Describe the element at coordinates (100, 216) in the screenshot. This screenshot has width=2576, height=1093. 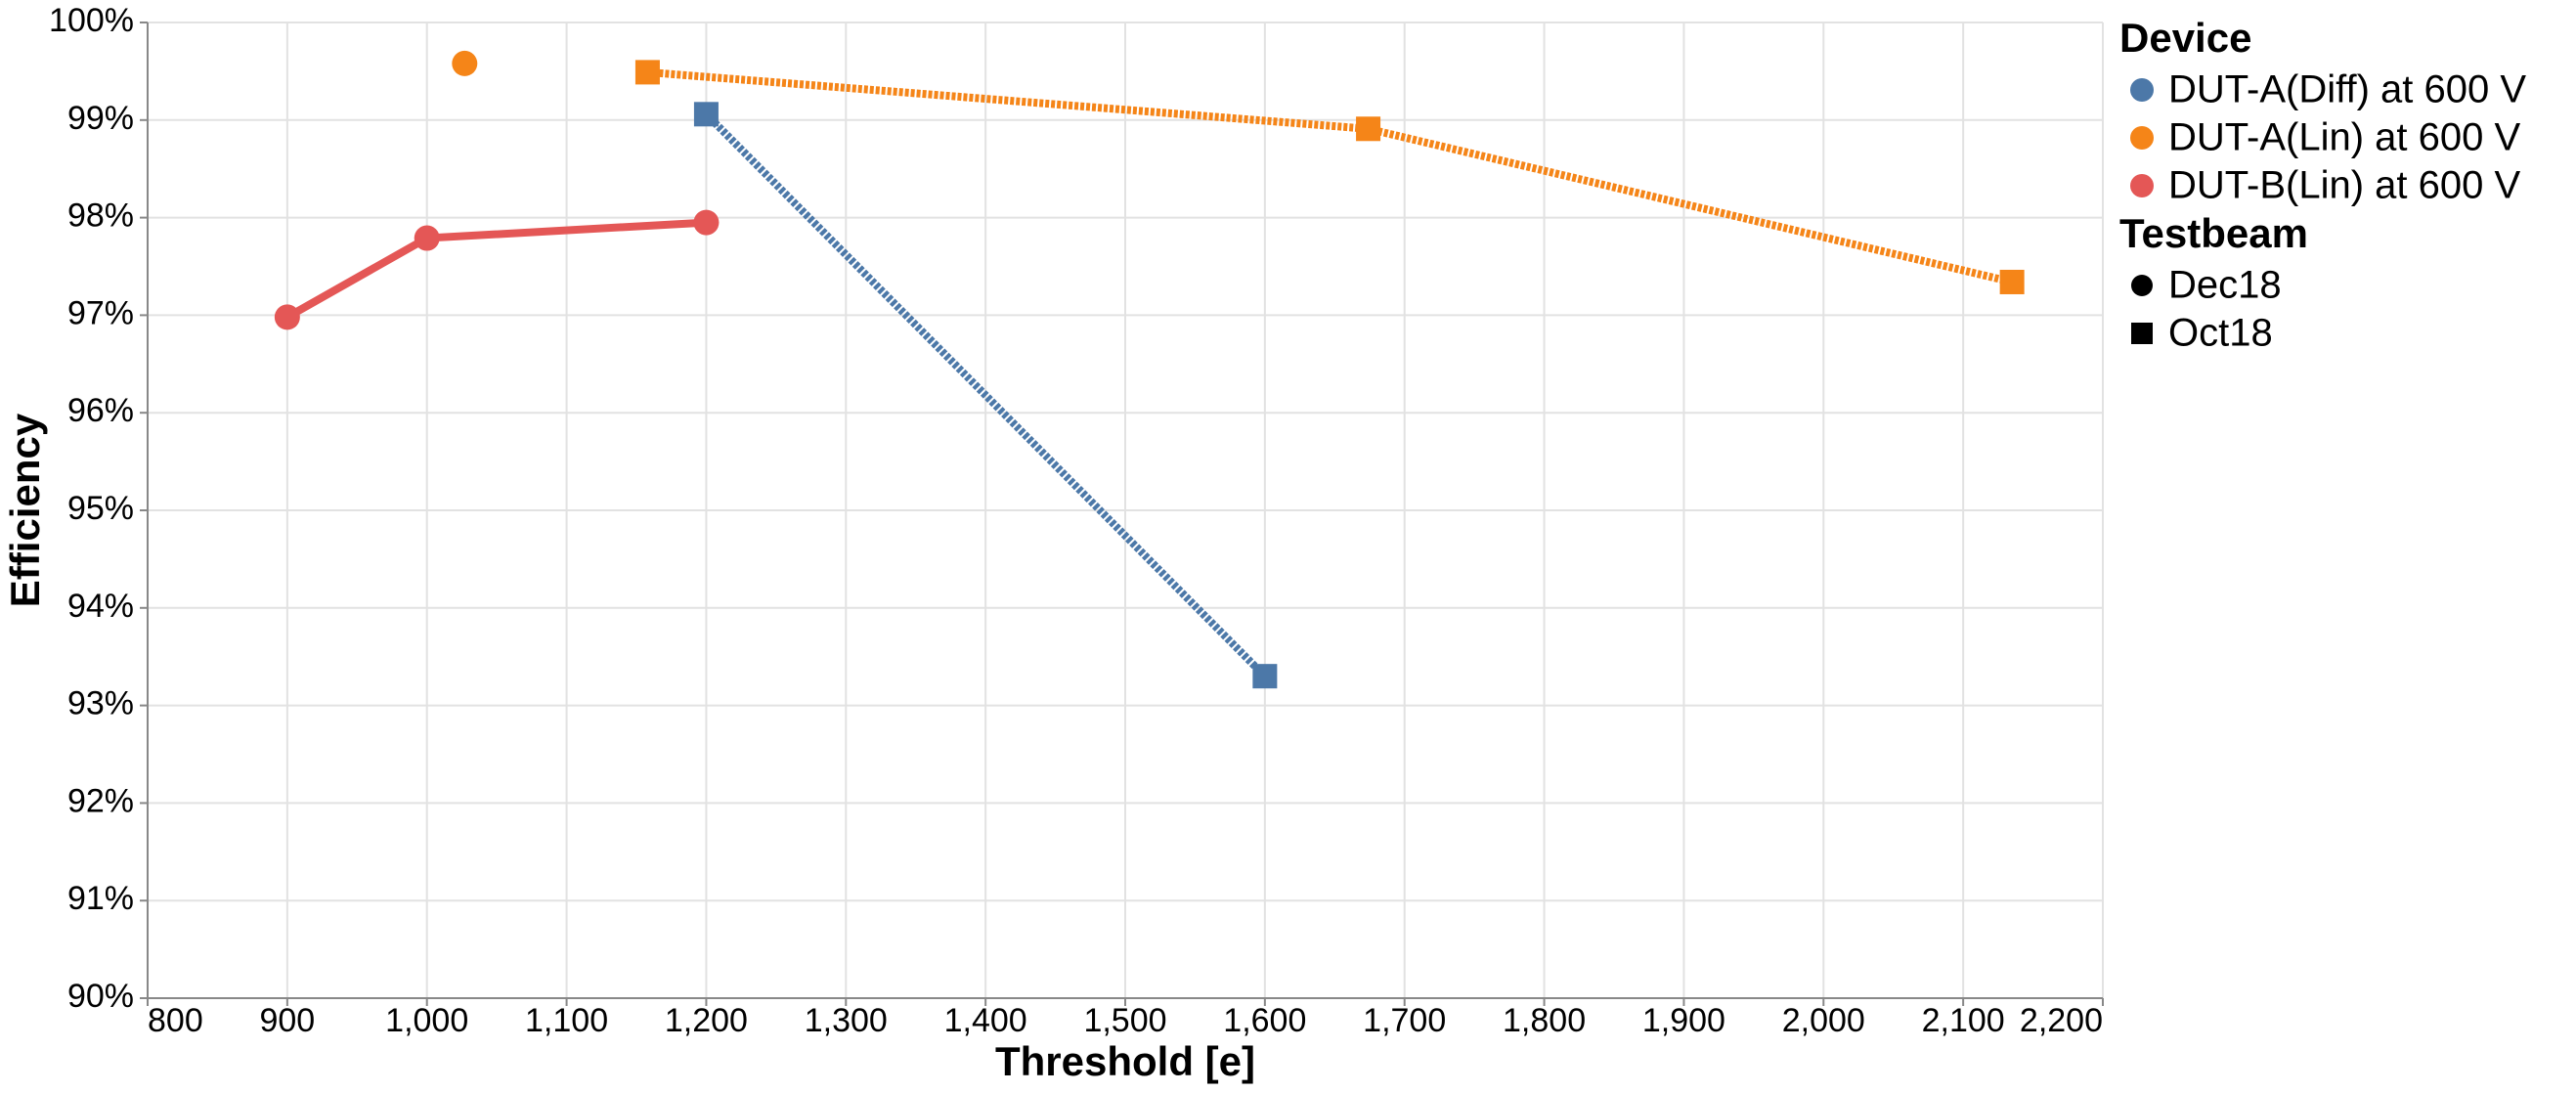
I see `y-tick-label: 98%` at that location.